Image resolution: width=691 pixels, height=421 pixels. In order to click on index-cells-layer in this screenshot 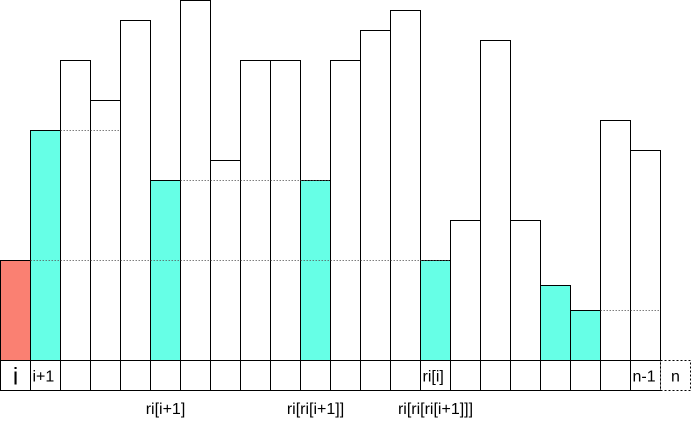, I will do `click(345, 375)`.